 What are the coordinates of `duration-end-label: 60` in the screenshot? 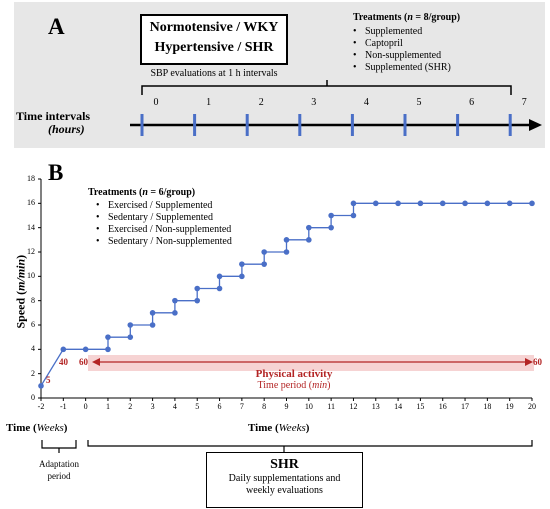 It's located at (537, 362).